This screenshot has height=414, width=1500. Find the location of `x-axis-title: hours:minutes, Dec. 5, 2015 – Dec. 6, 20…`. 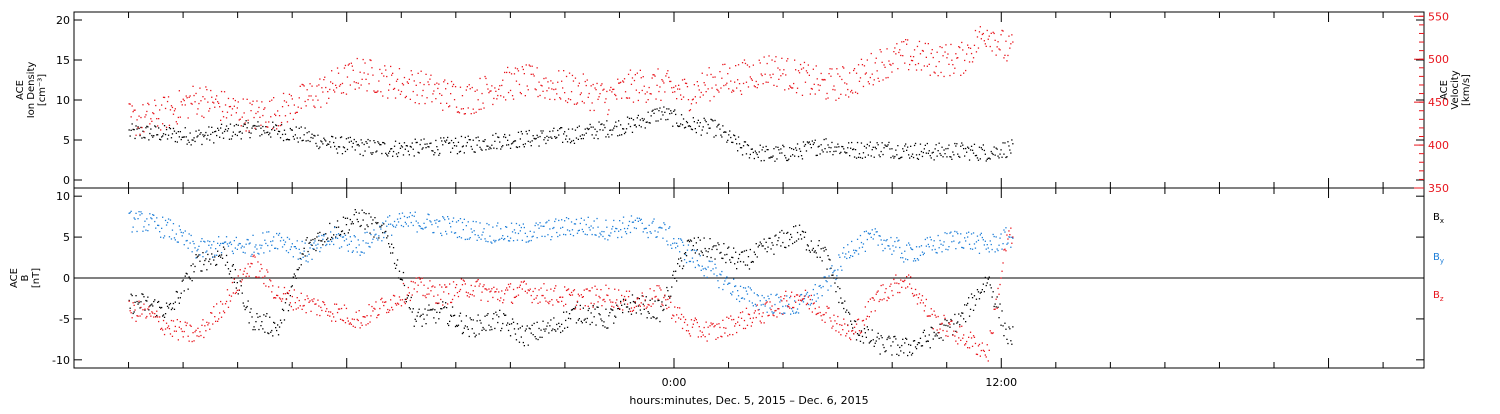

x-axis-title: hours:minutes, Dec. 5, 2015 – Dec. 6, 20… is located at coordinates (748, 400).